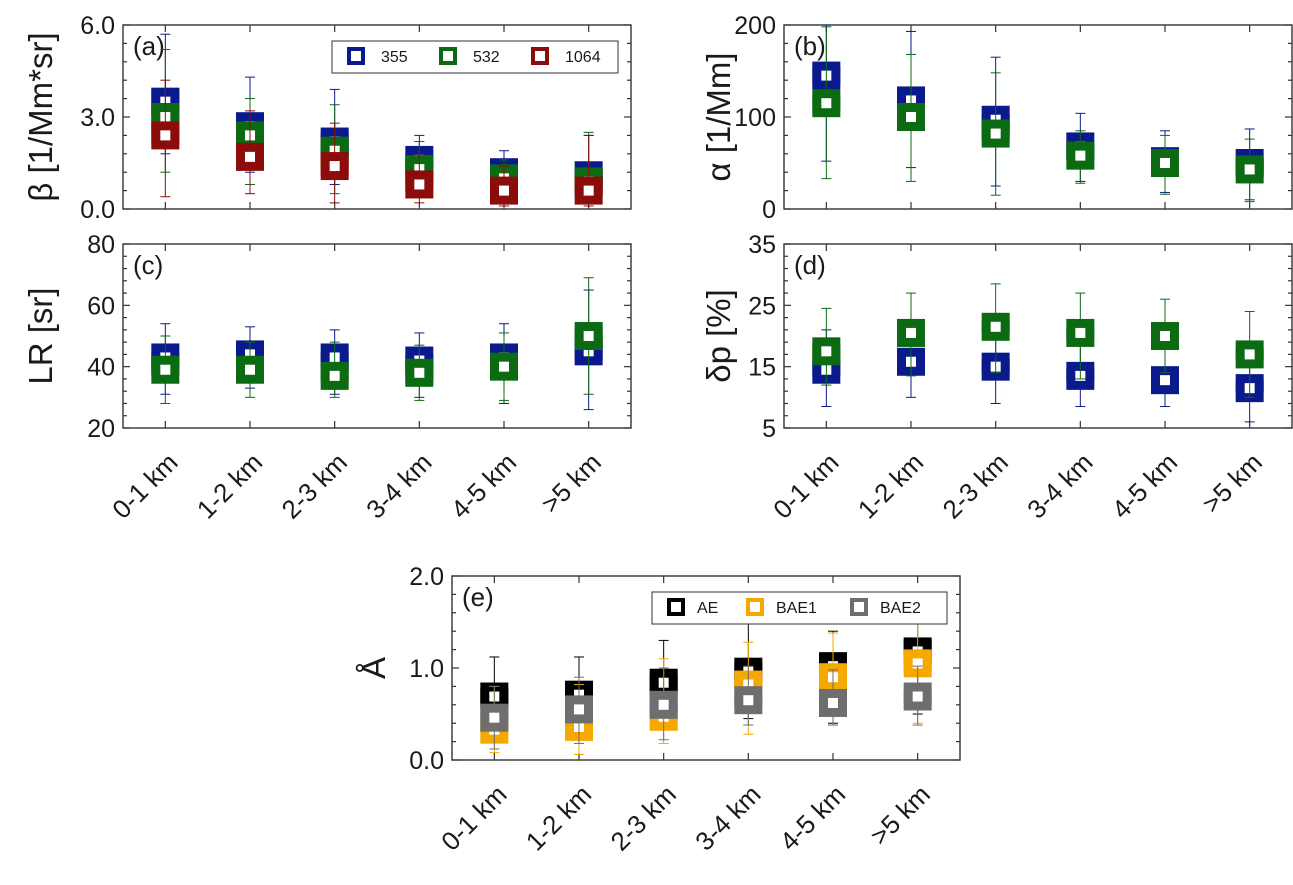  Describe the element at coordinates (426, 761) in the screenshot. I see `panel-e-ytick-label: 0.0` at that location.